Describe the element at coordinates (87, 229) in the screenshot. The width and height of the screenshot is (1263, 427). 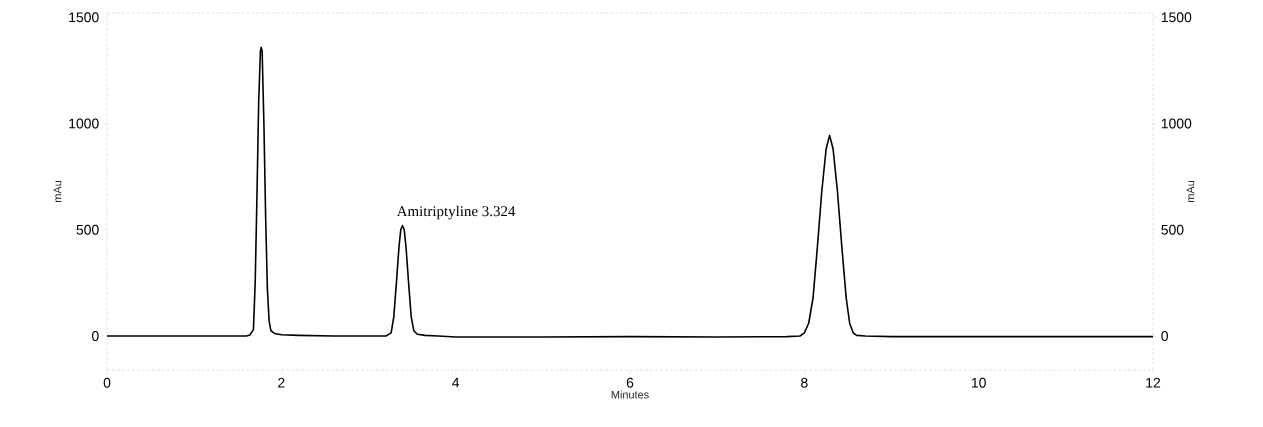
I see `y-tick-label: 500` at that location.